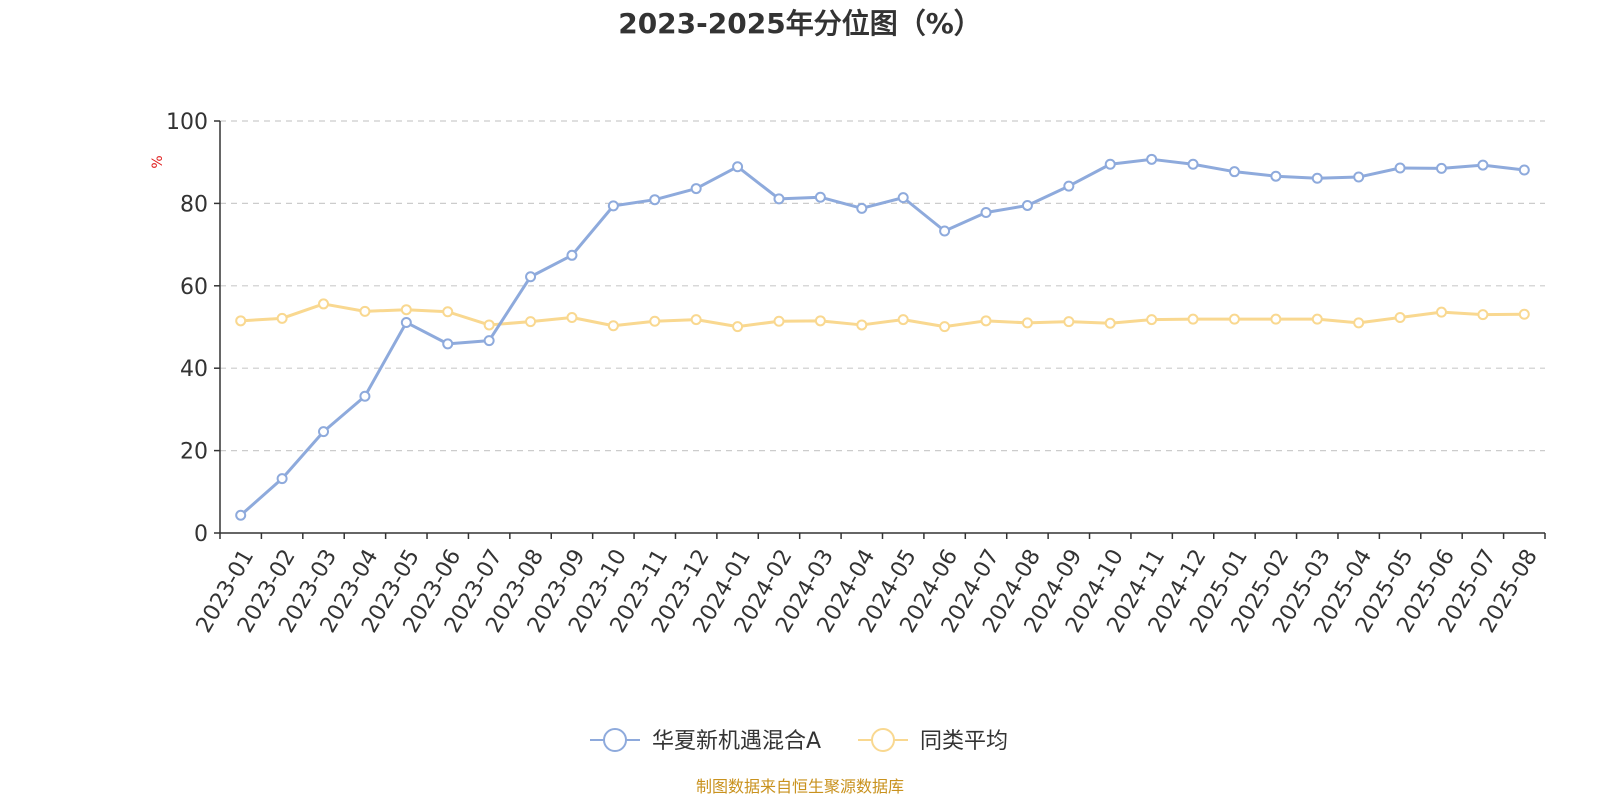 The width and height of the screenshot is (1600, 800). I want to click on chart-title: 2023-2025年分位图（%）, so click(800, 23).